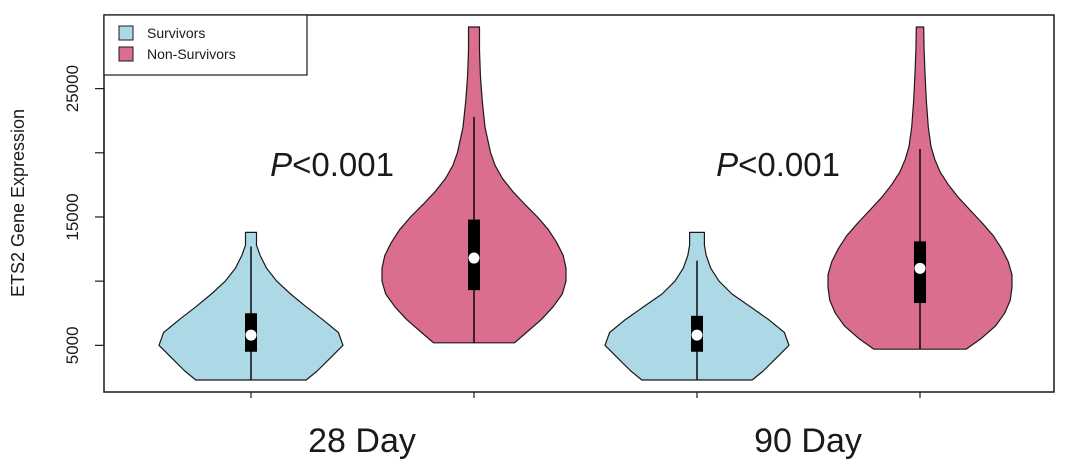 This screenshot has width=1080, height=469. I want to click on legend-label-survivors: Survivors, so click(176, 33).